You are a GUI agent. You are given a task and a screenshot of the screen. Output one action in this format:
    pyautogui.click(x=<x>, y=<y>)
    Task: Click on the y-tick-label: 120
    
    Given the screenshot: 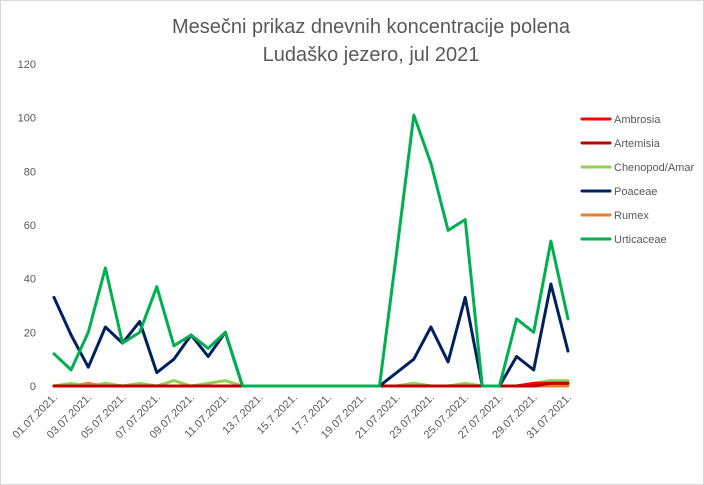 What is the action you would take?
    pyautogui.click(x=27, y=65)
    